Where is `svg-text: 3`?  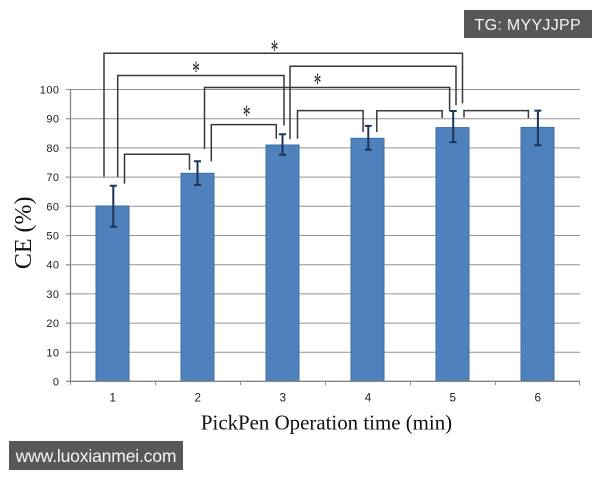
svg-text: 3 is located at coordinates (282, 397).